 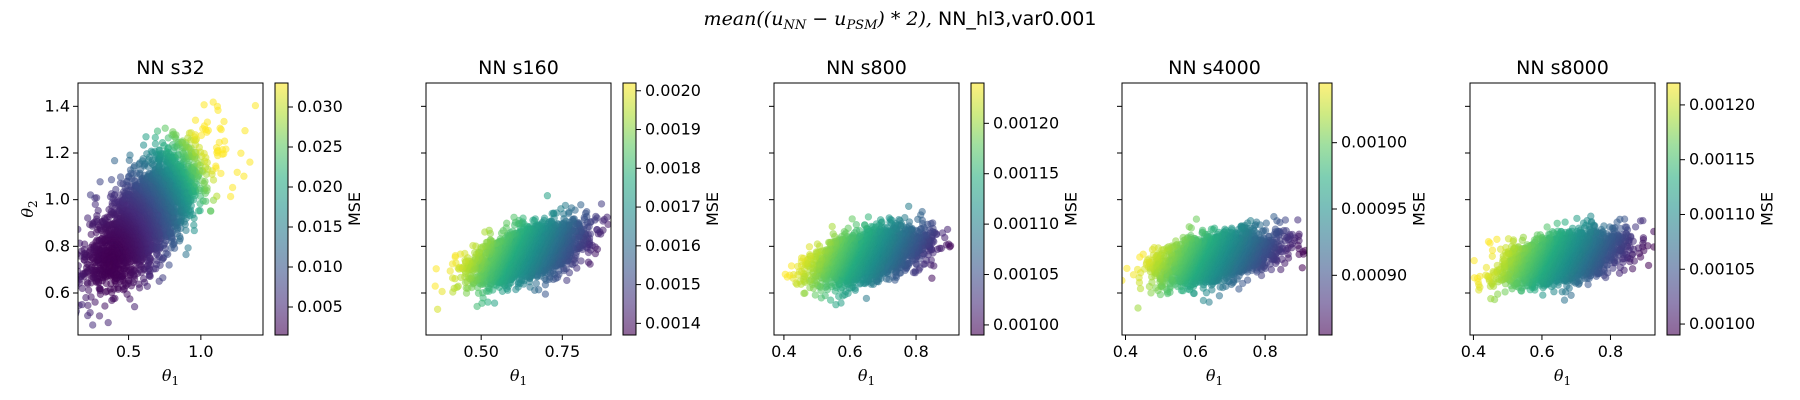 What do you see at coordinates (281, 209) in the screenshot?
I see `colorbar-gradient` at bounding box center [281, 209].